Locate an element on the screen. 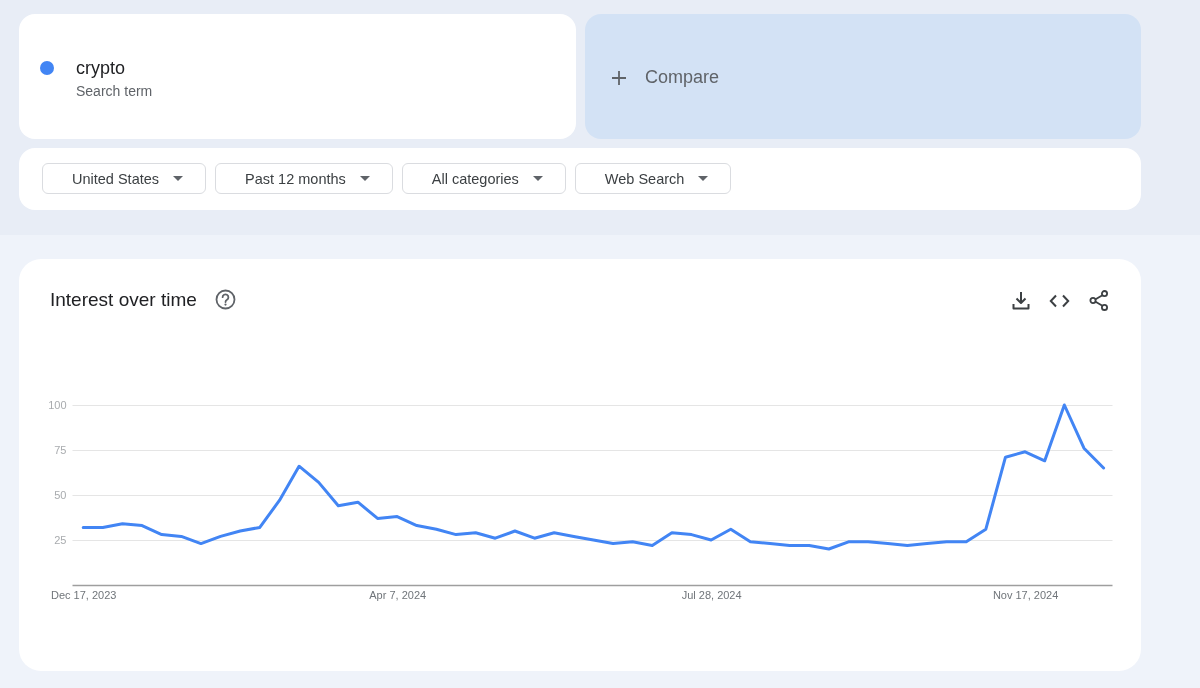 This screenshot has width=1200, height=688. x-tick-label: Apr 7, 2024 is located at coordinates (398, 594).